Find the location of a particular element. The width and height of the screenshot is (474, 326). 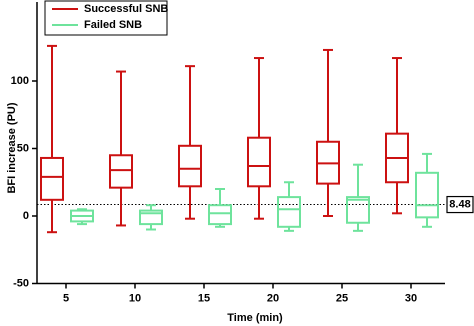

legend-label: Failed SNB is located at coordinates (113, 25).